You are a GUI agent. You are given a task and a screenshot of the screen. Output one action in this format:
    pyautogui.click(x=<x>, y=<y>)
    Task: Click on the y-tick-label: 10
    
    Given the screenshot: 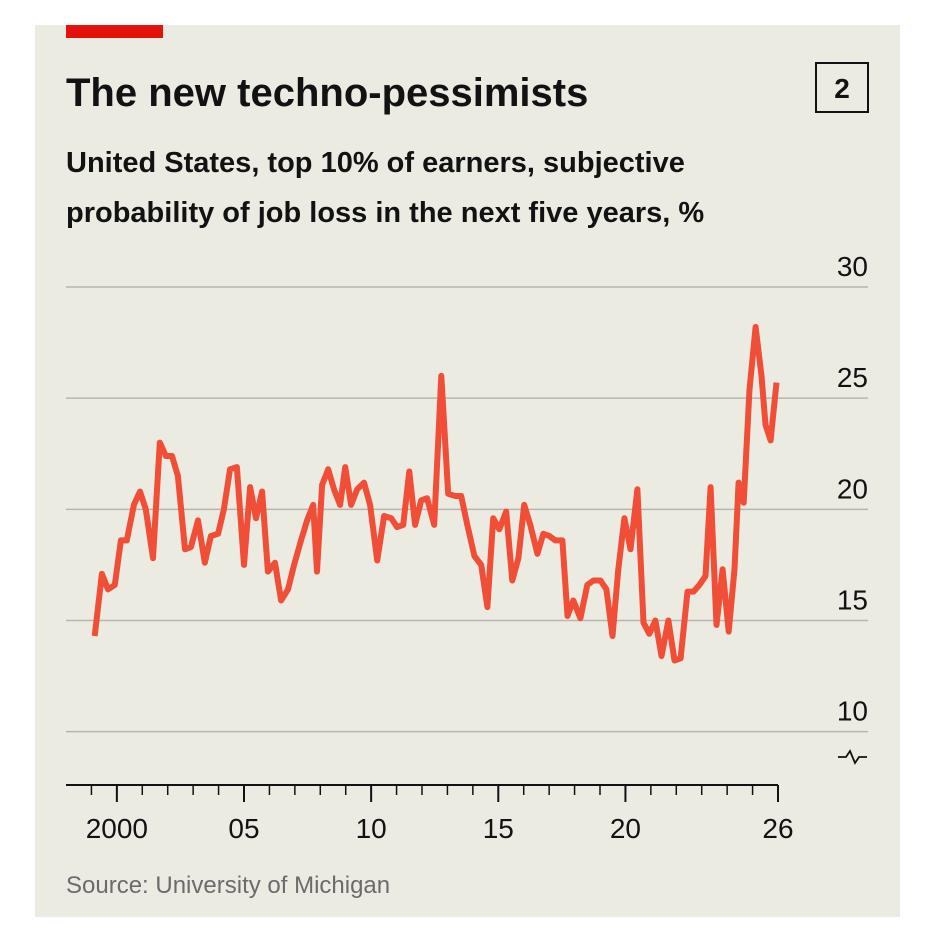 What is the action you would take?
    pyautogui.click(x=852, y=711)
    